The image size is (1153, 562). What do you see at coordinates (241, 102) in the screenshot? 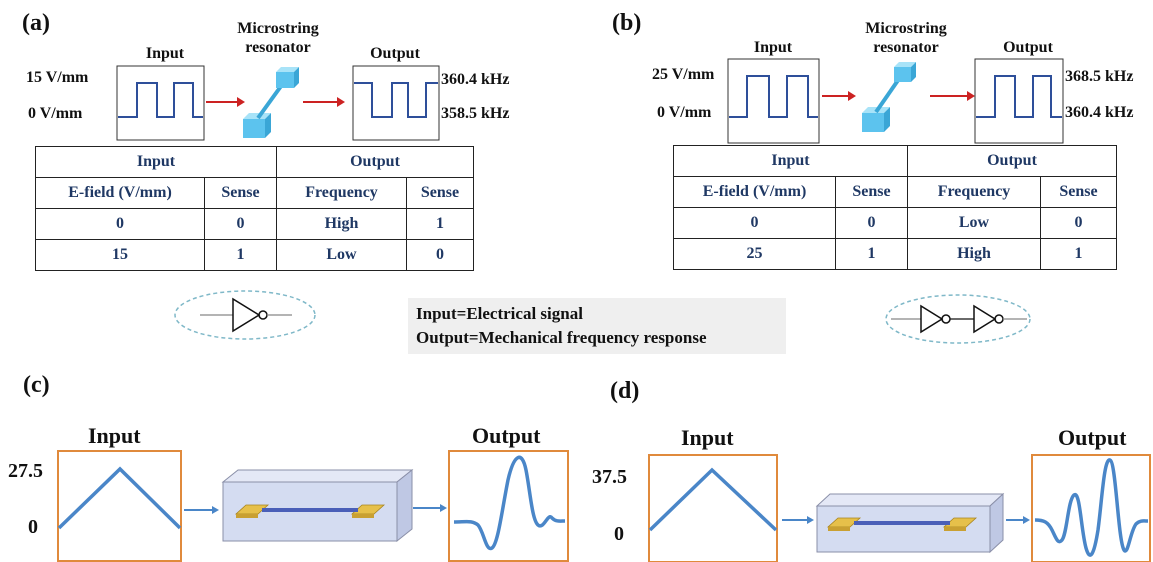
I see `panel-a-arrow-1-head` at bounding box center [241, 102].